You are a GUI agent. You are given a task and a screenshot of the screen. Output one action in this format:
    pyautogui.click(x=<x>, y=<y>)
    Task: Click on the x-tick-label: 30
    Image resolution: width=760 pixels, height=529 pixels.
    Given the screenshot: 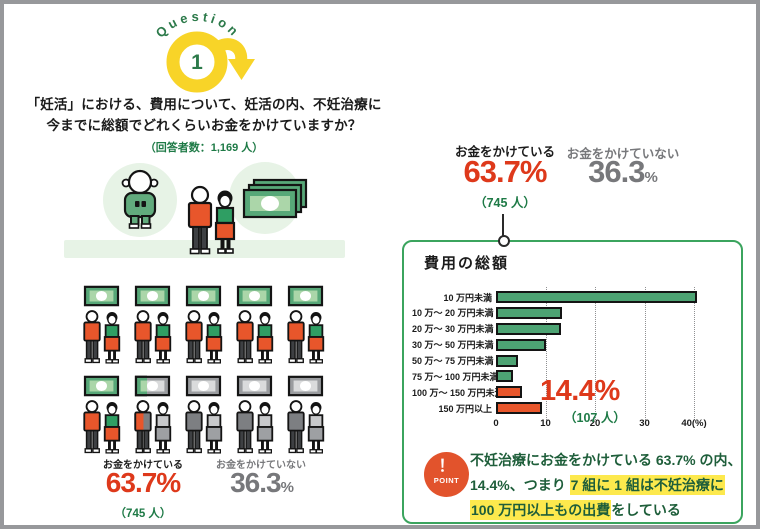 What is the action you would take?
    pyautogui.click(x=644, y=423)
    